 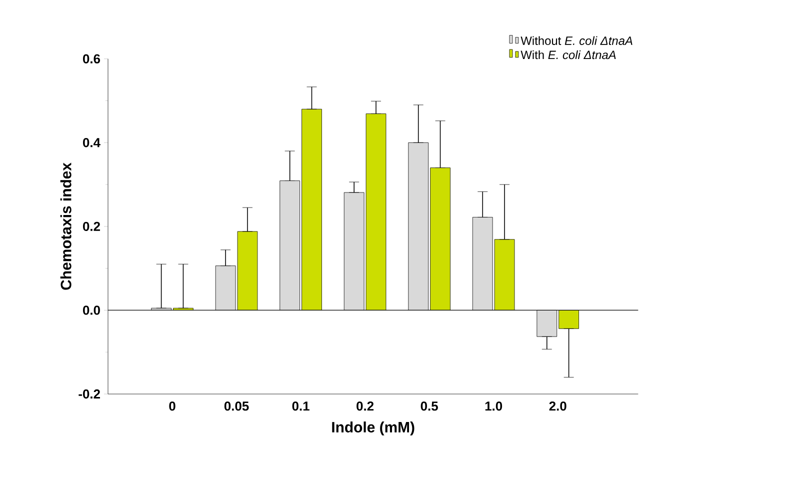 I want to click on x-tick-label: 0.1, so click(x=301, y=406).